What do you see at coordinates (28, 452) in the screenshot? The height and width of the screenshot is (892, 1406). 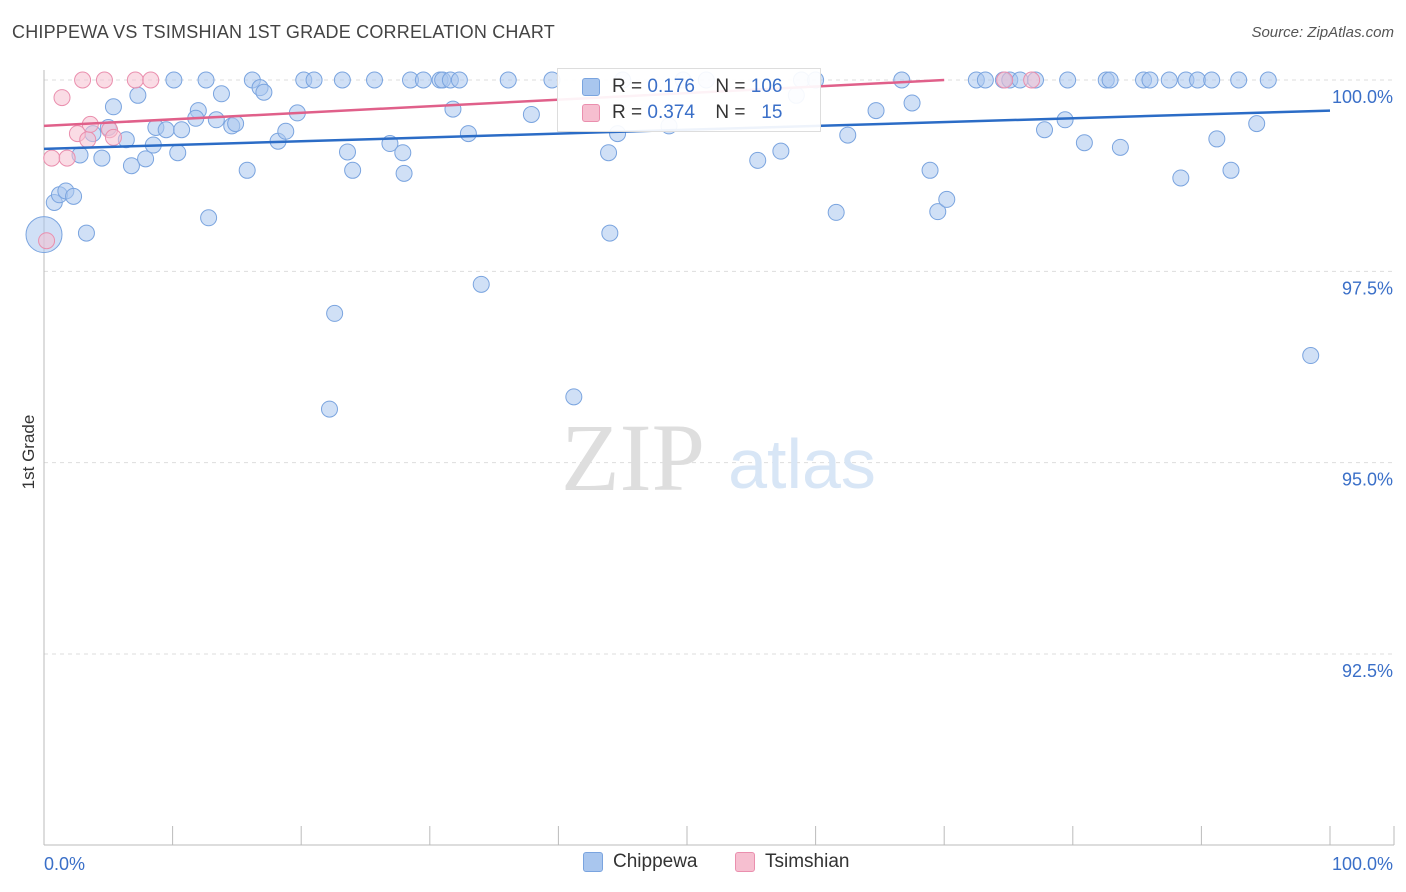 I see `y-axis-label: 1st Grade` at bounding box center [28, 452].